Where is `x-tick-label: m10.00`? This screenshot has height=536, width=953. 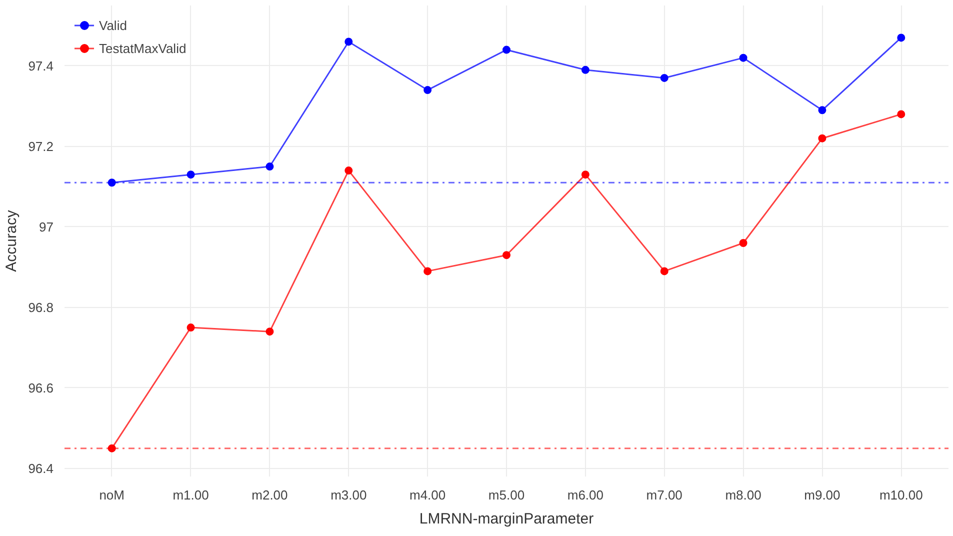 x-tick-label: m10.00 is located at coordinates (901, 495).